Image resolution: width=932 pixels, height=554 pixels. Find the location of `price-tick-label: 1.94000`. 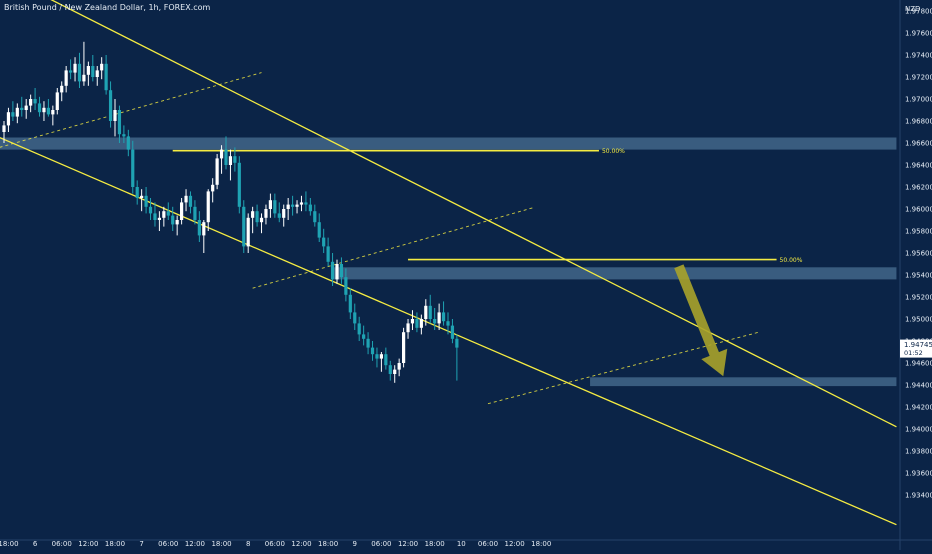

price-tick-label: 1.94000 is located at coordinates (918, 430).